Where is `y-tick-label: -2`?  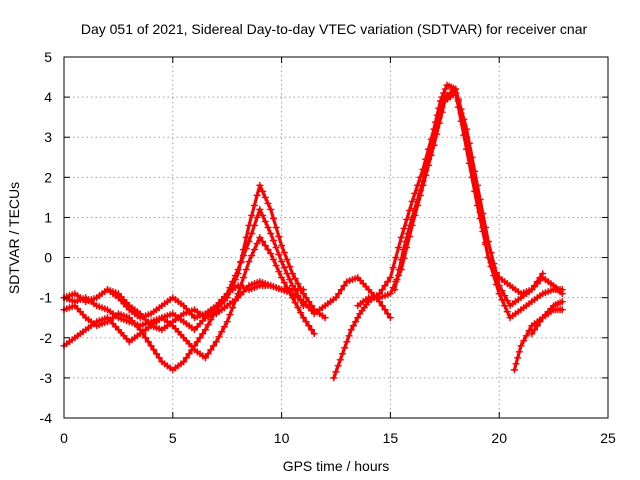
y-tick-label: -2 is located at coordinates (46, 338).